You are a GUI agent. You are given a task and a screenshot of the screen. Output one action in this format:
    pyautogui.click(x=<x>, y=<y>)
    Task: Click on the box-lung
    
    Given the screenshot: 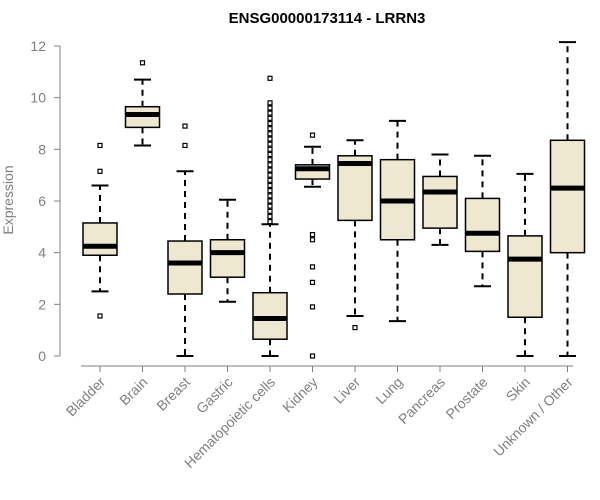 What is the action you would take?
    pyautogui.click(x=397, y=221)
    